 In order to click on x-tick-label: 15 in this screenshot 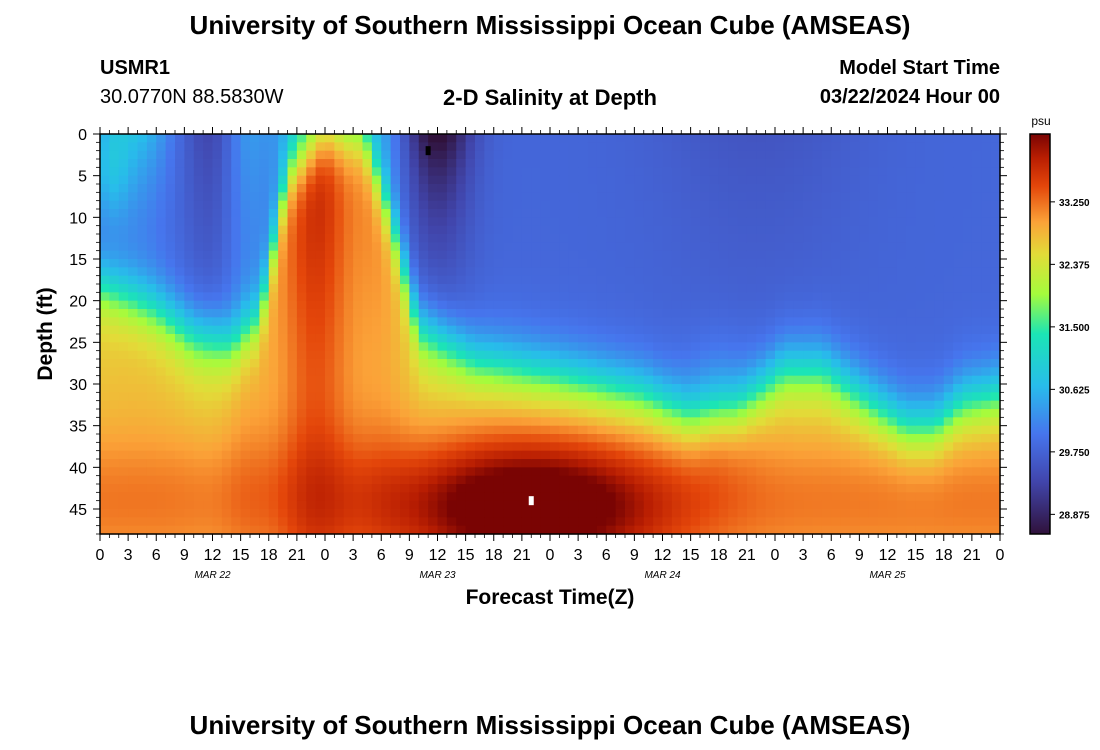, I will do `click(241, 555)`.